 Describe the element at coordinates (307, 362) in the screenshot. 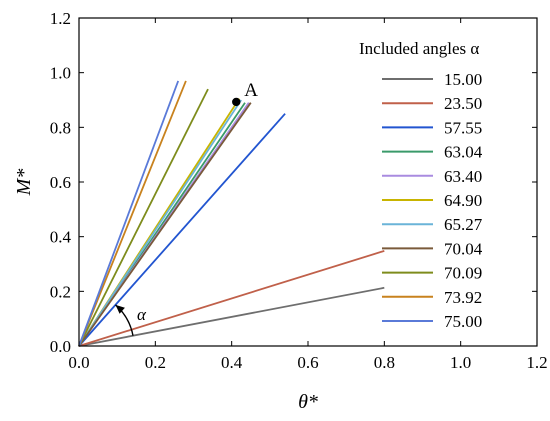

I see `x-tick-label: 0.6` at that location.